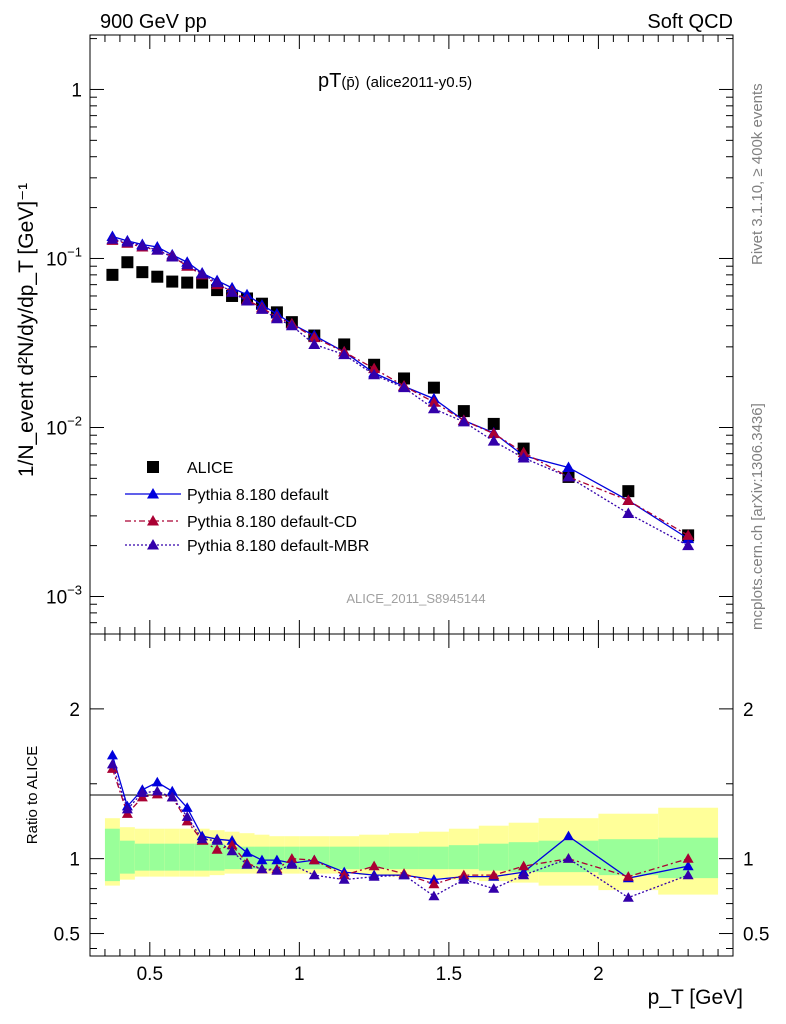 The image size is (786, 1024). Describe the element at coordinates (210, 468) in the screenshot. I see `legend-label: ALICE` at that location.